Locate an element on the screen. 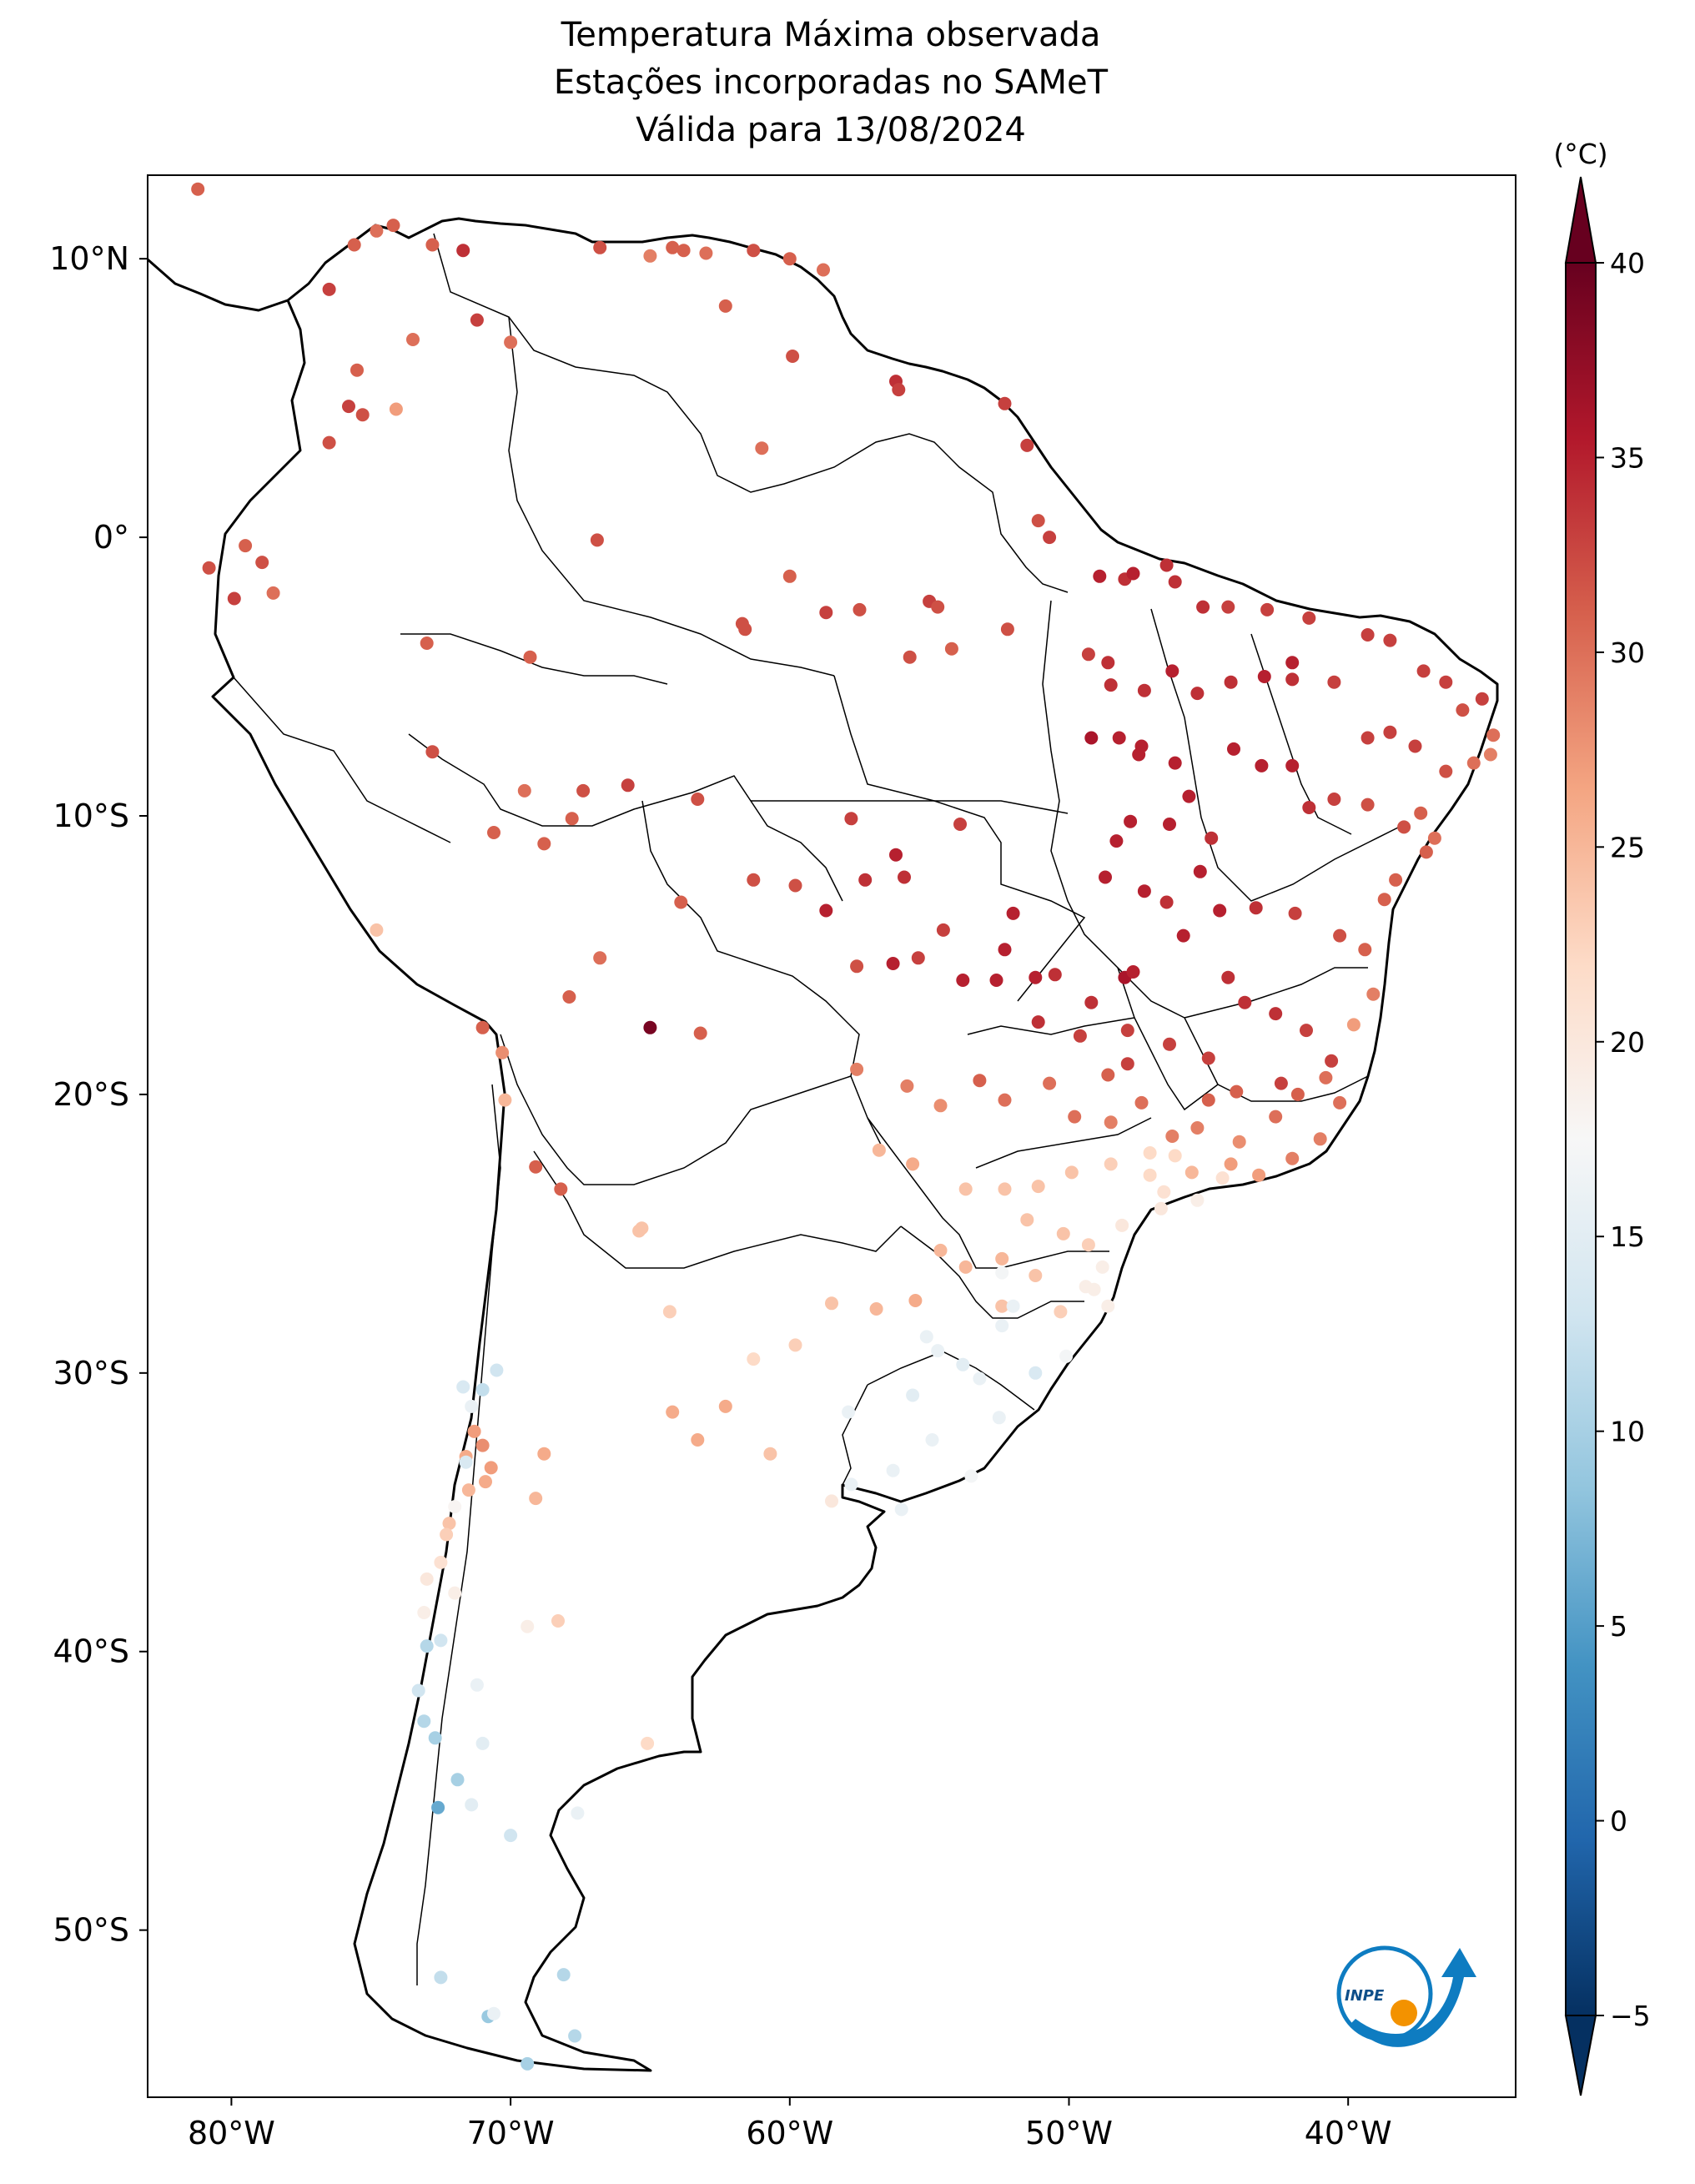 This screenshot has height=2184, width=1695. lat-tick-label: 50°S is located at coordinates (91, 1930).